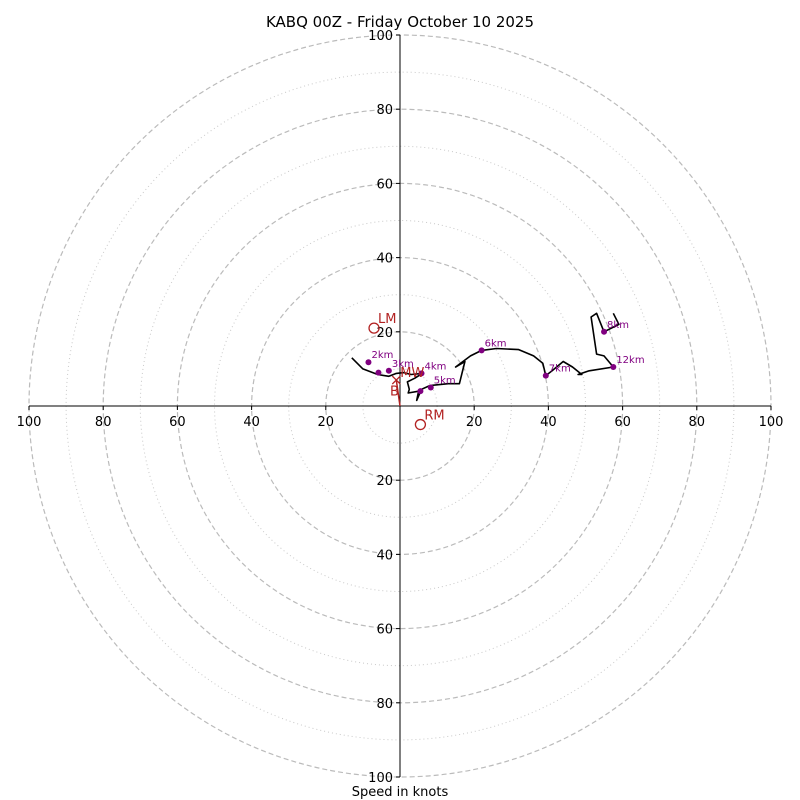  What do you see at coordinates (412, 373) in the screenshot?
I see `mean-wind-label: MW` at bounding box center [412, 373].